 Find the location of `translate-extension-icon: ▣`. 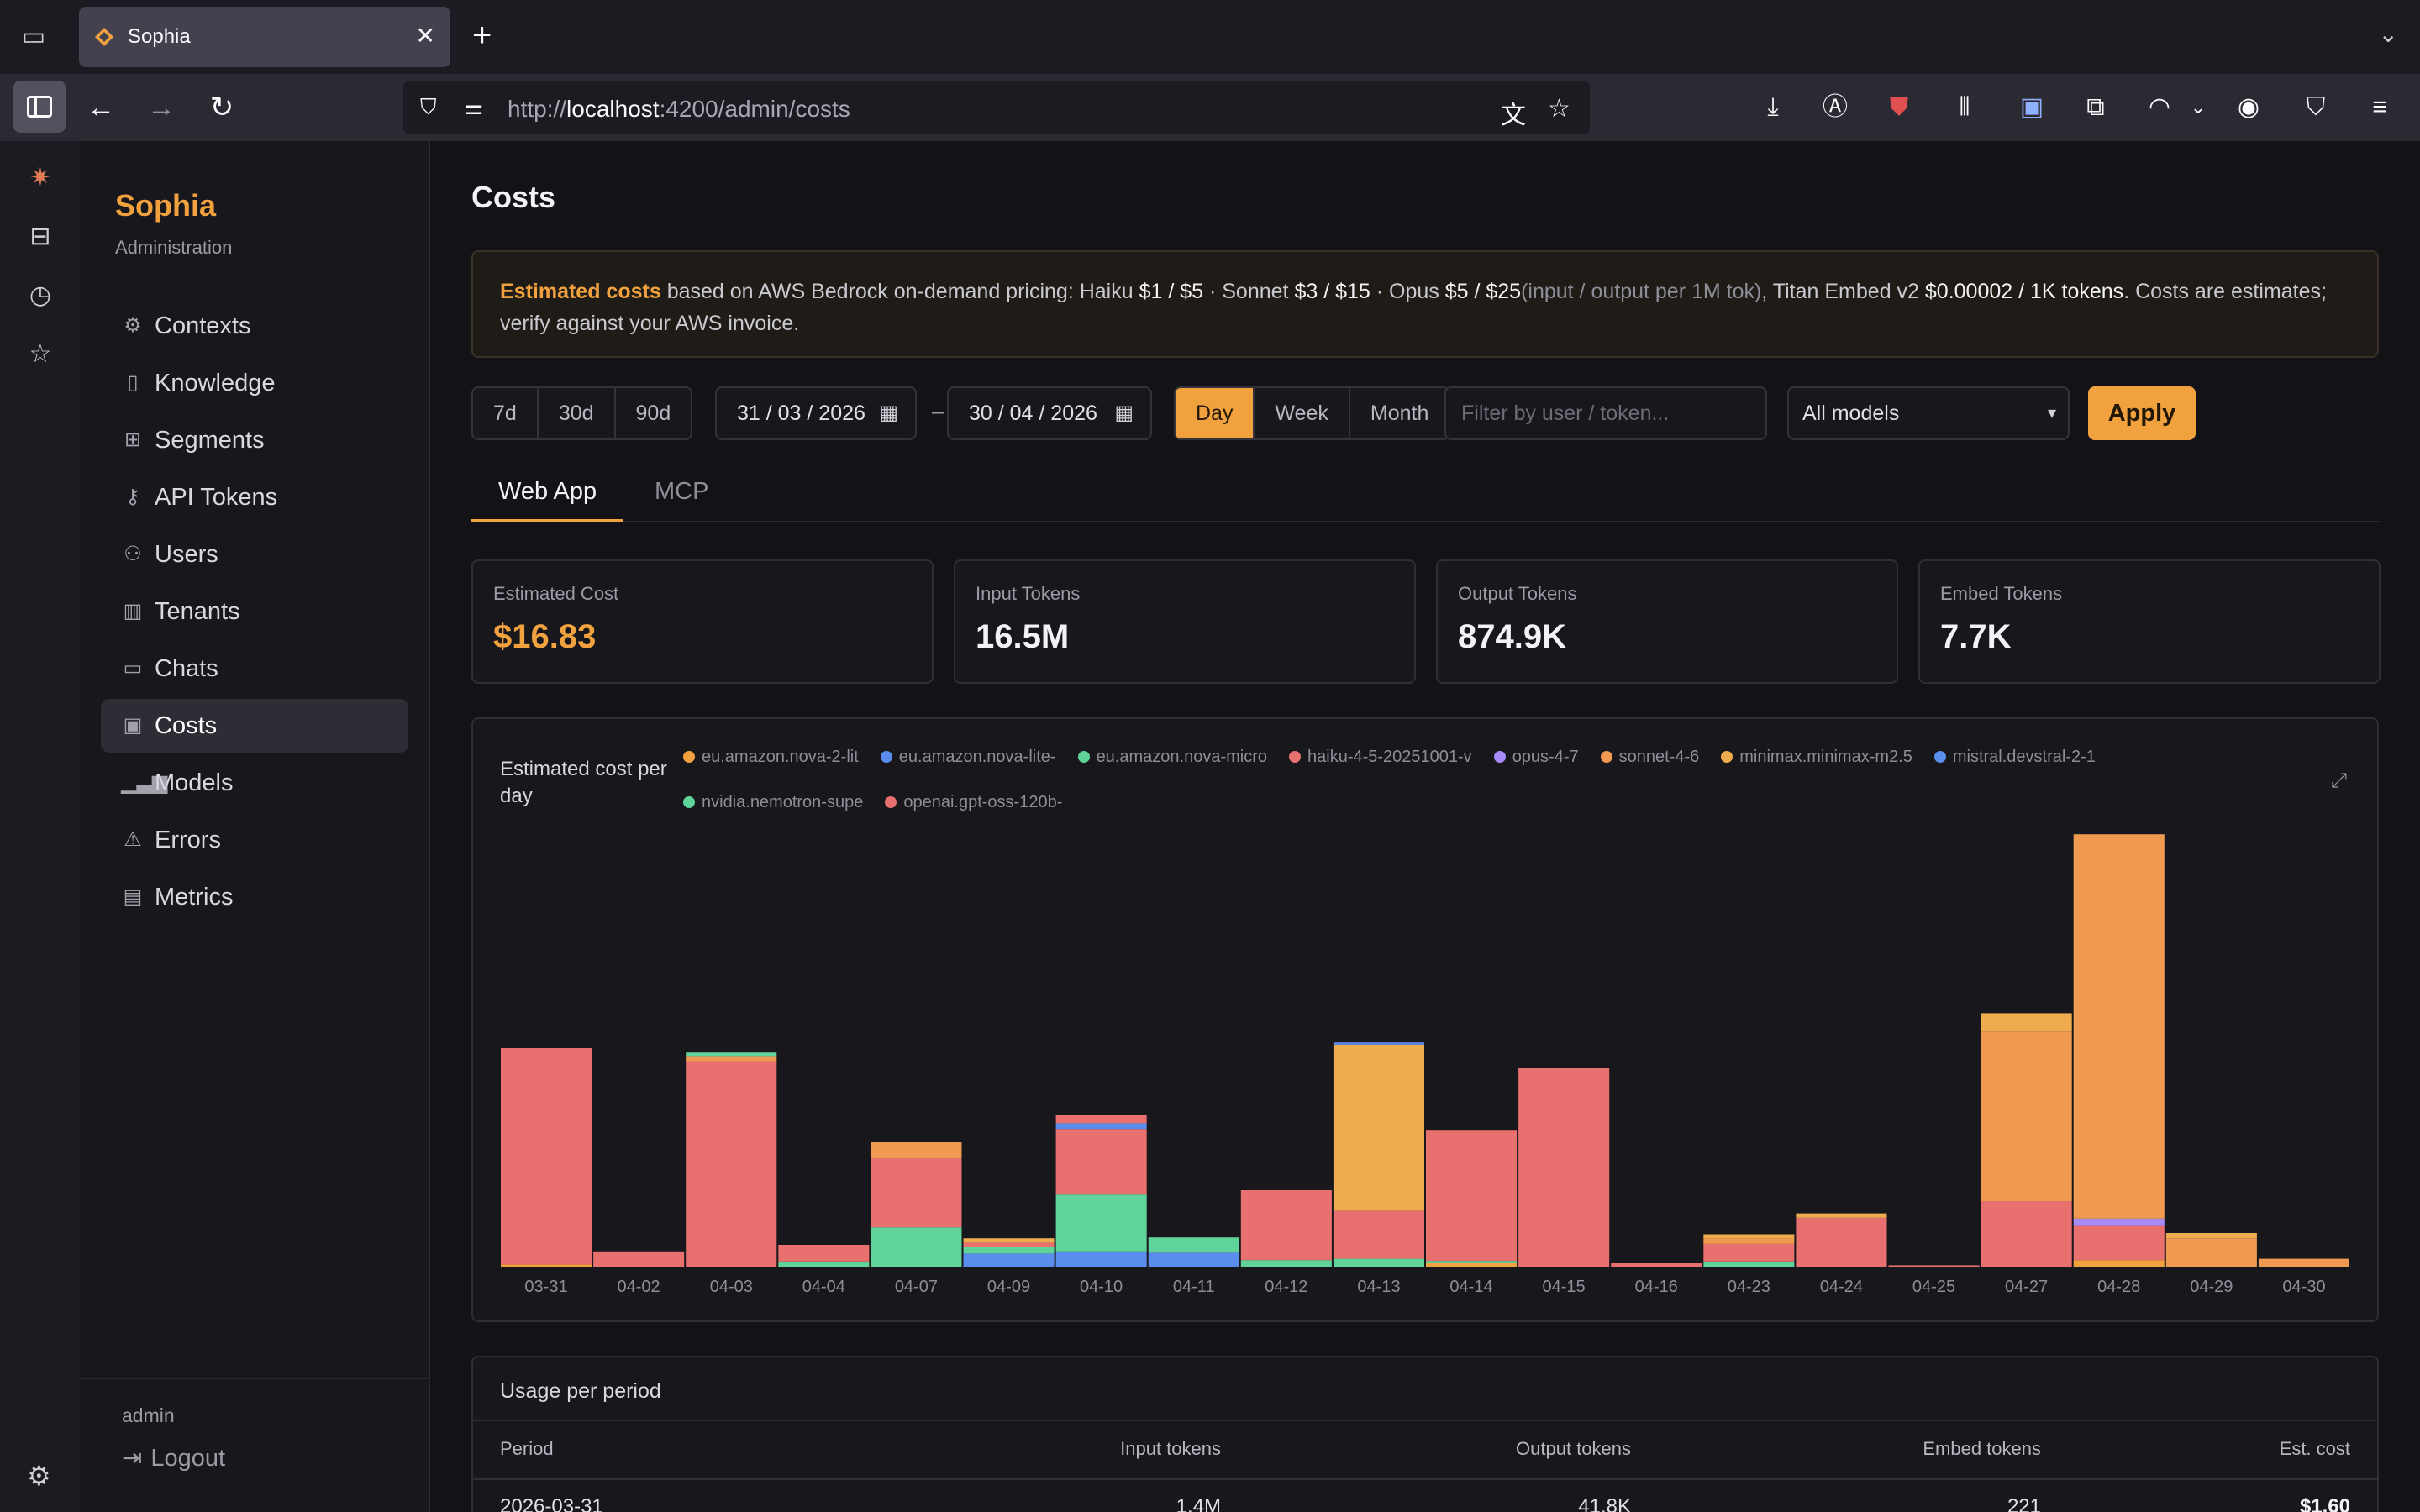

translate-extension-icon: ▣ is located at coordinates (2032, 107).